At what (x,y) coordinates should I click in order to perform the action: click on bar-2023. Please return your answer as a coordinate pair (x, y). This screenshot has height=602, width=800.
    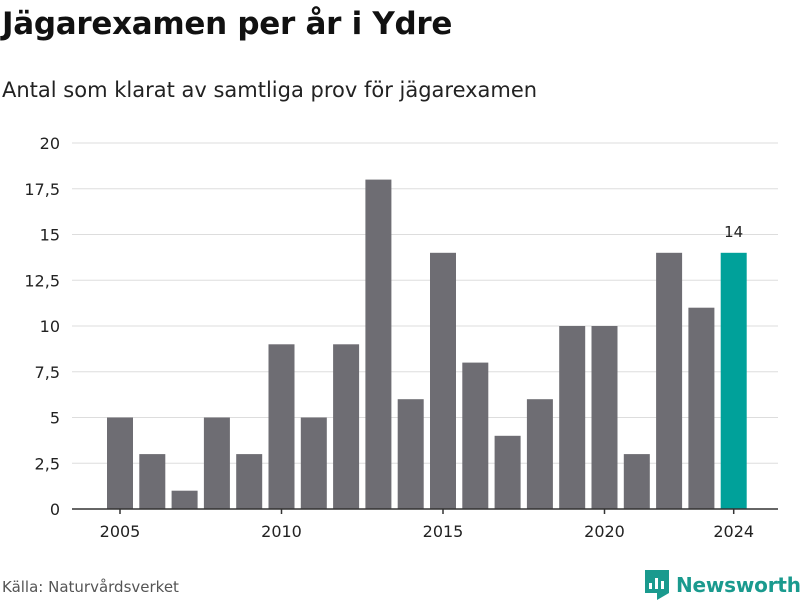
    Looking at the image, I should click on (701, 408).